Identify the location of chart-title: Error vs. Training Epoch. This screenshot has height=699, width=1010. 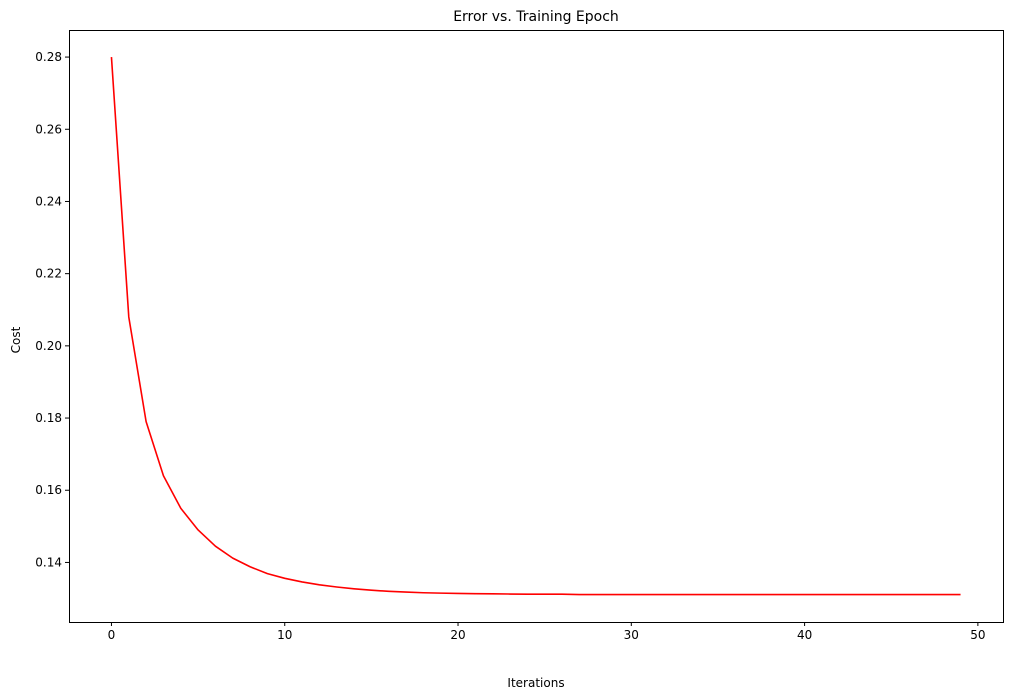
(536, 17).